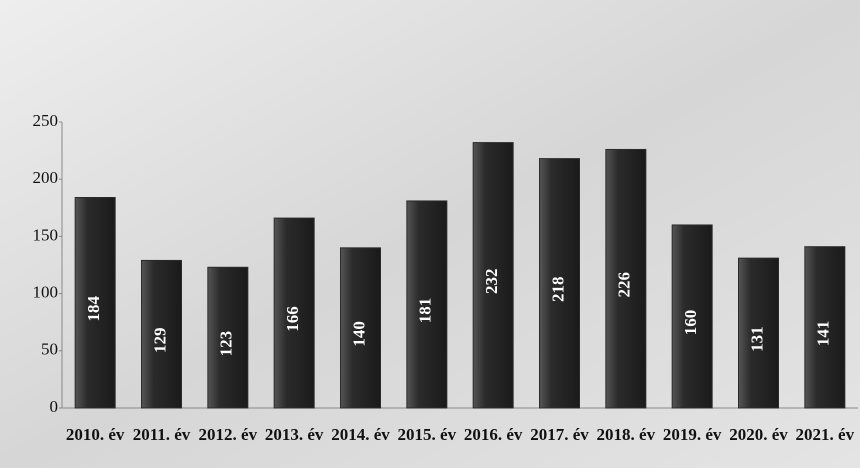 The image size is (860, 468). What do you see at coordinates (559, 434) in the screenshot?
I see `x-tick-label: 2017. év` at bounding box center [559, 434].